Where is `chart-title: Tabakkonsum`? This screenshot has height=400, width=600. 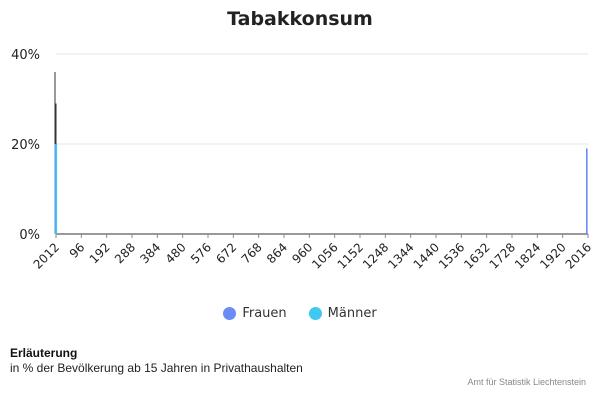
chart-title: Tabakkonsum is located at coordinates (300, 19).